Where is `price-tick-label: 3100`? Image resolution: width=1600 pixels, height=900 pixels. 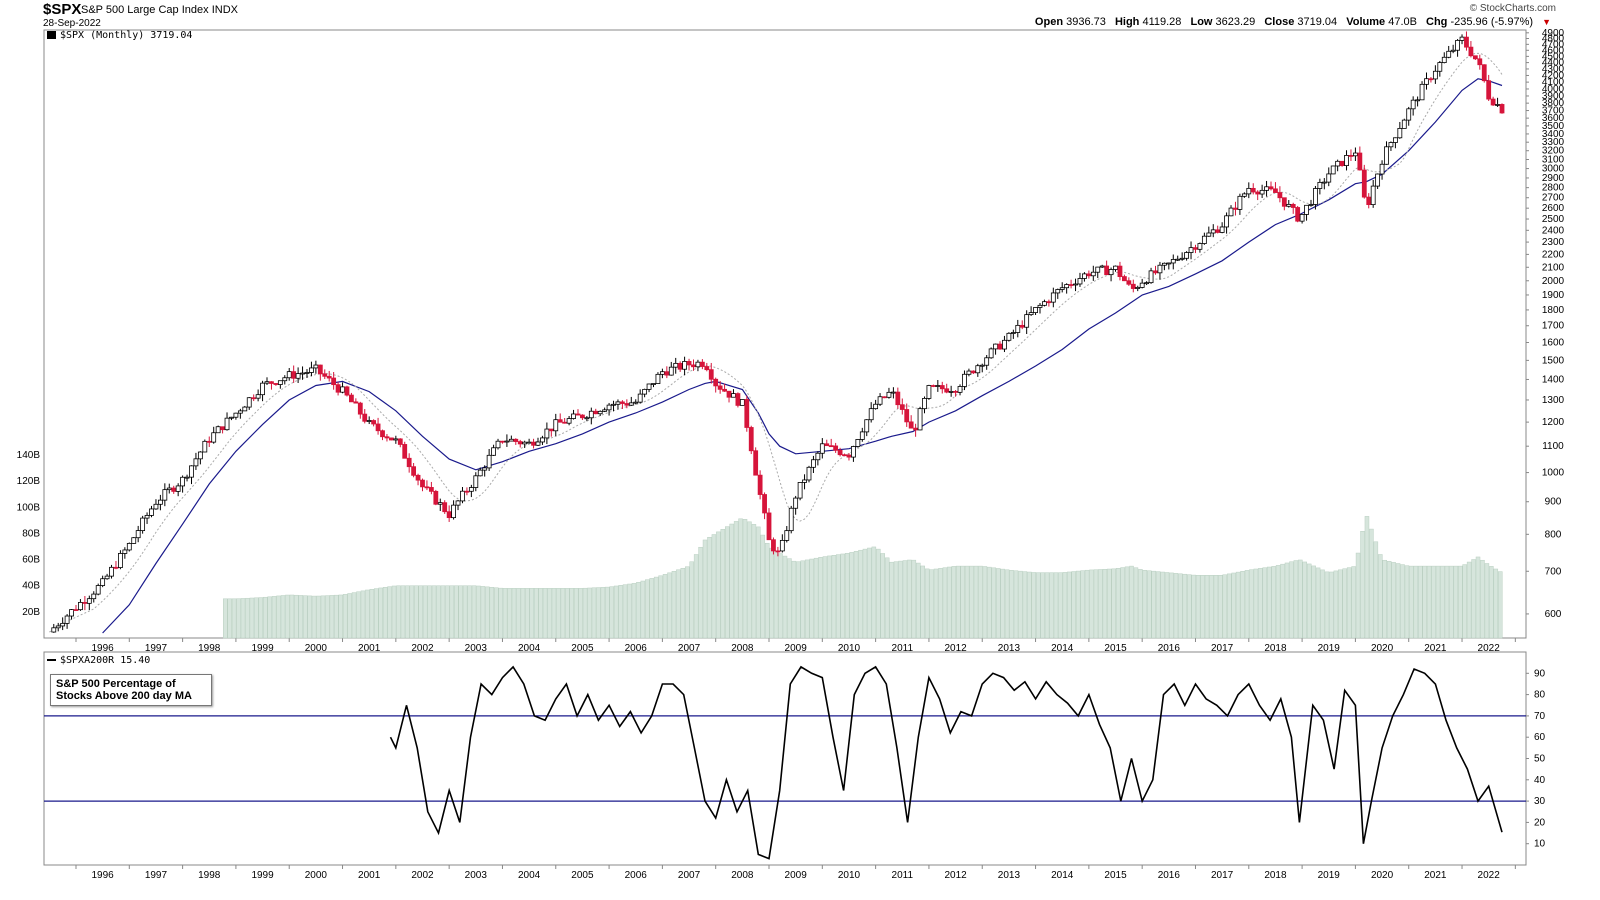
price-tick-label: 3100 is located at coordinates (1553, 159).